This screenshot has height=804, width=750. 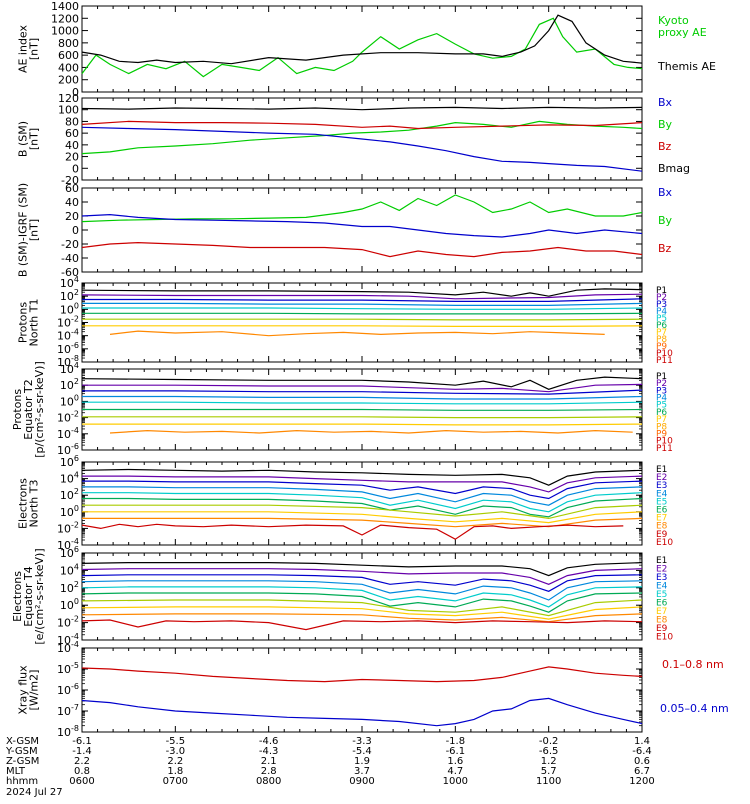 I want to click on series-e7, so click(x=362, y=512).